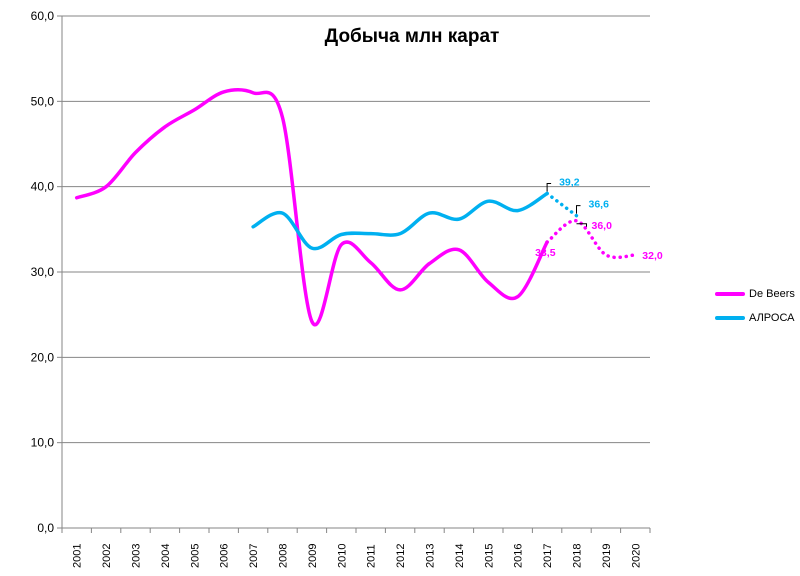 The image size is (800, 576). Describe the element at coordinates (78, 556) in the screenshot. I see `x-tick-label: 2001` at that location.